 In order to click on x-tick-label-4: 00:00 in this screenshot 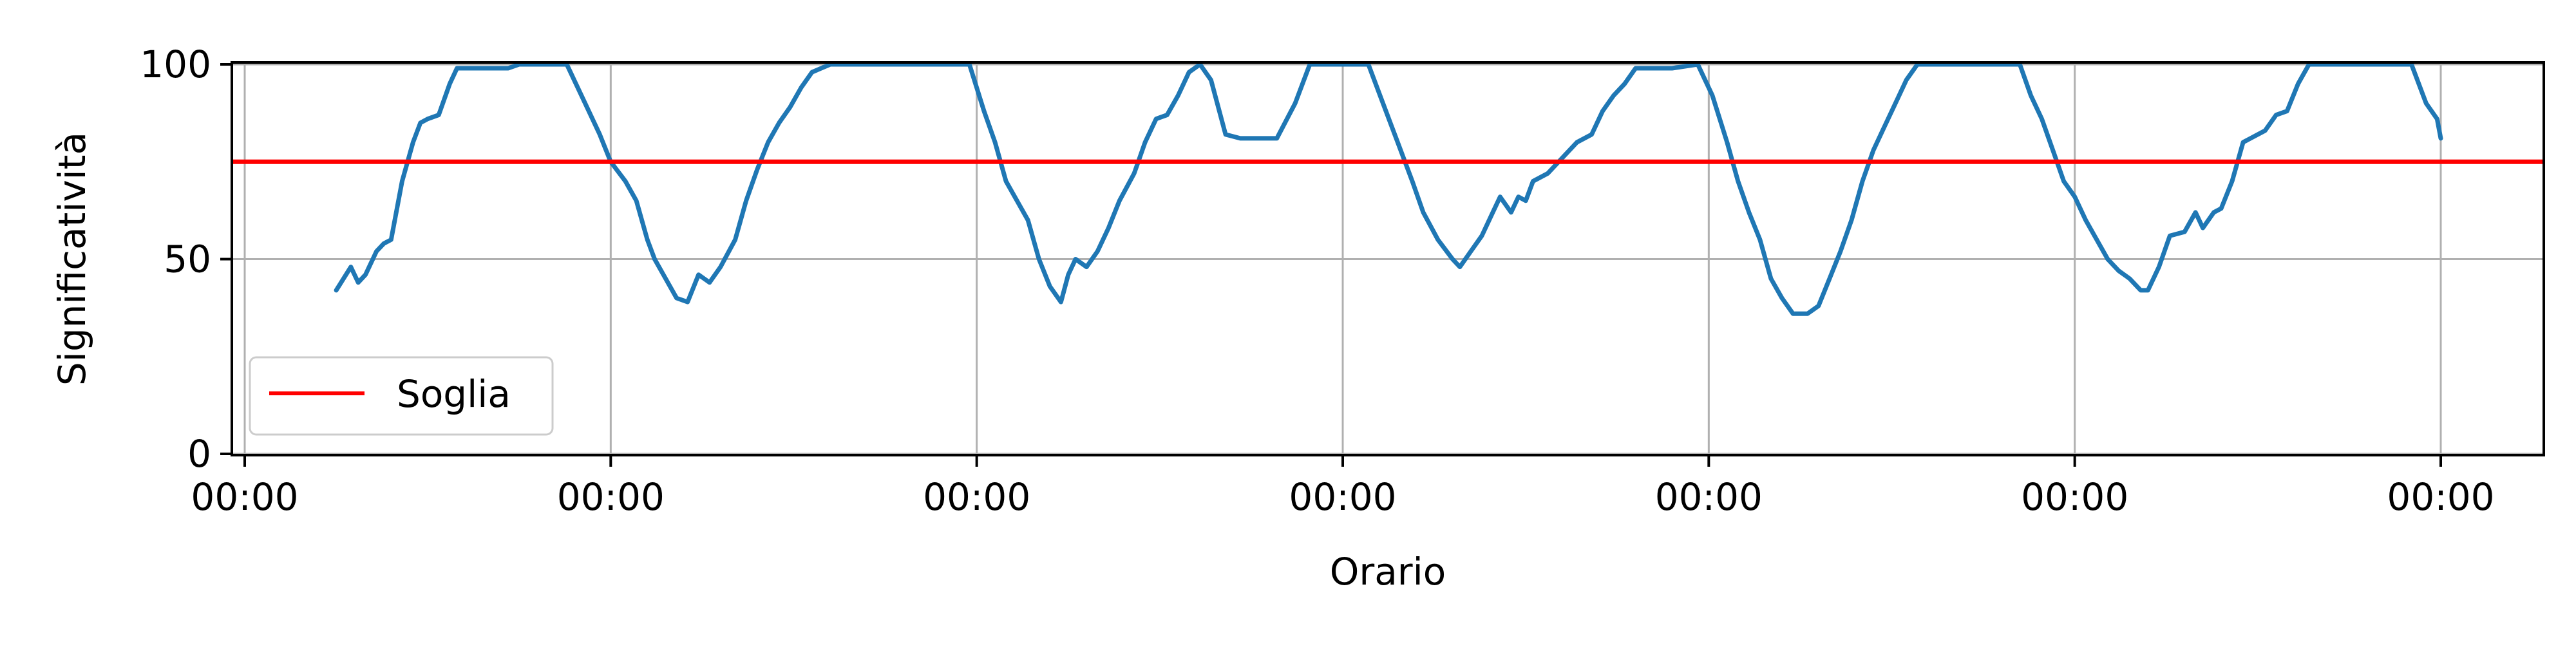, I will do `click(1709, 497)`.